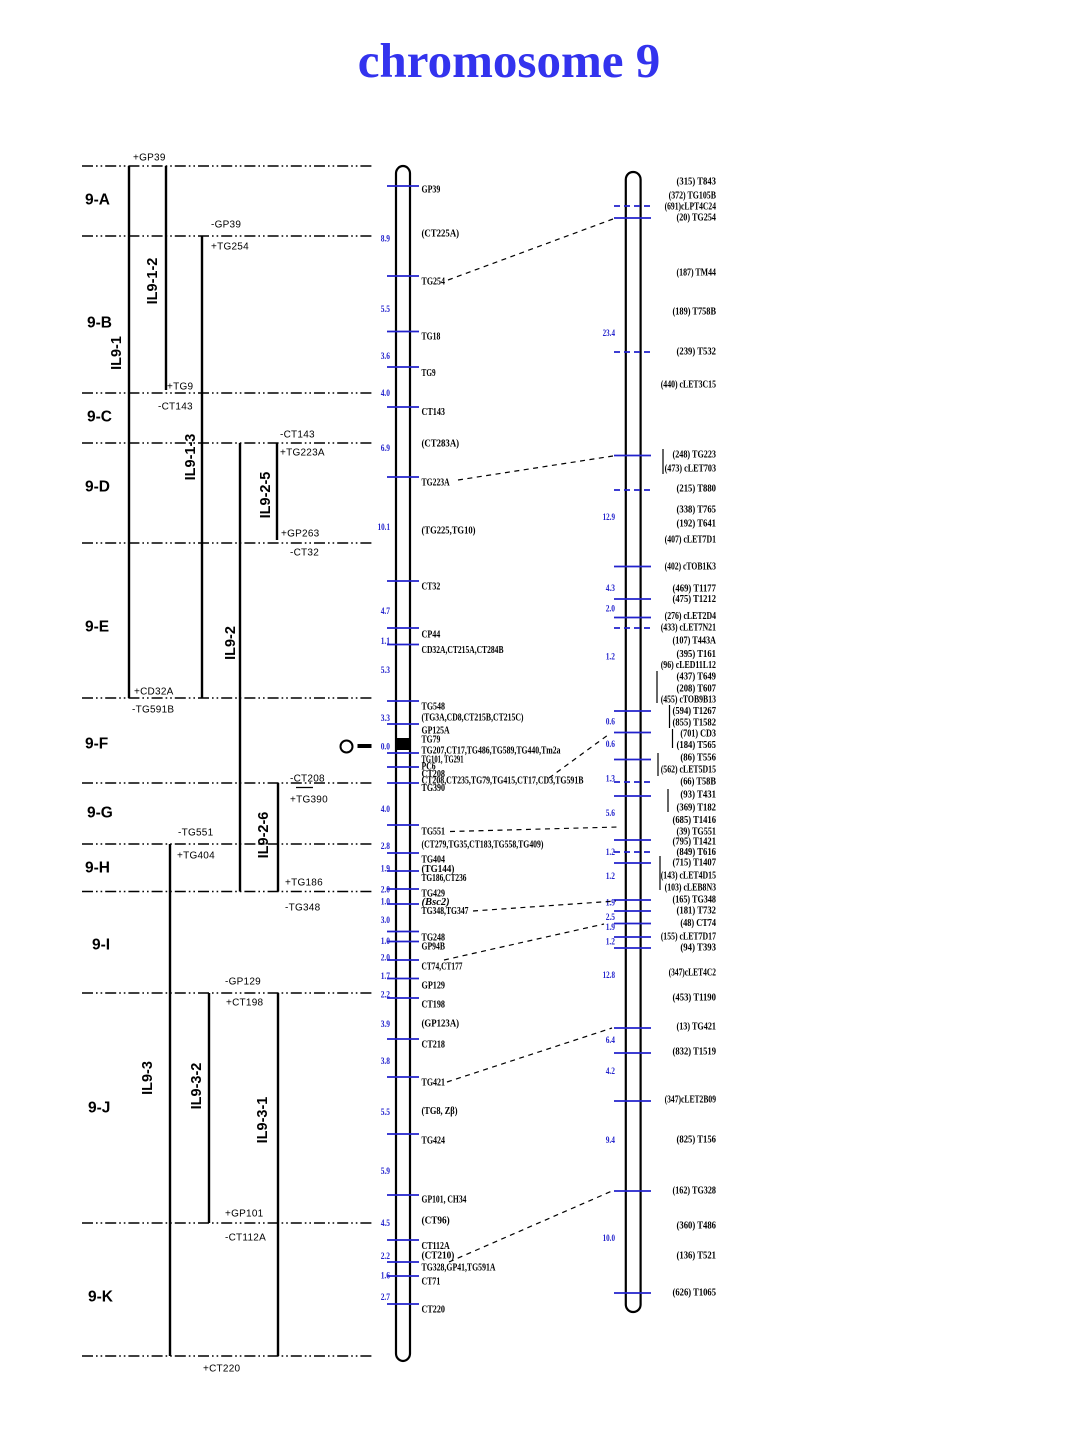  Describe the element at coordinates (697, 218) in the screenshot. I see `svg-text: (20) TG254` at that location.